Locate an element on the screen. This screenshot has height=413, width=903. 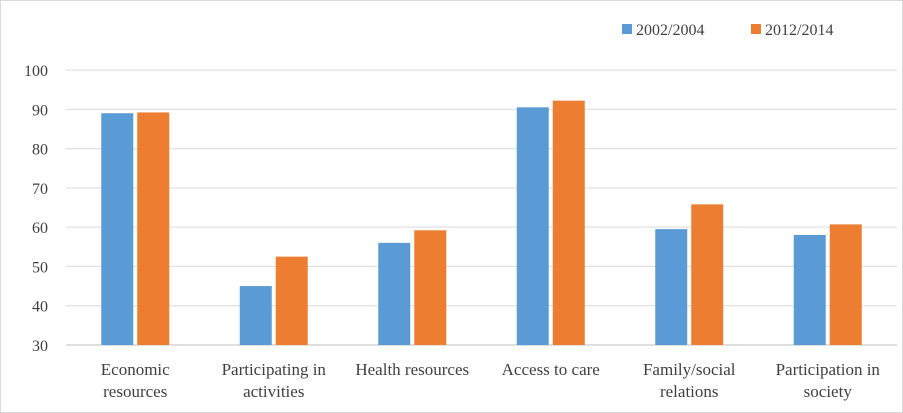
x-tick-label: Access to care is located at coordinates (551, 369).